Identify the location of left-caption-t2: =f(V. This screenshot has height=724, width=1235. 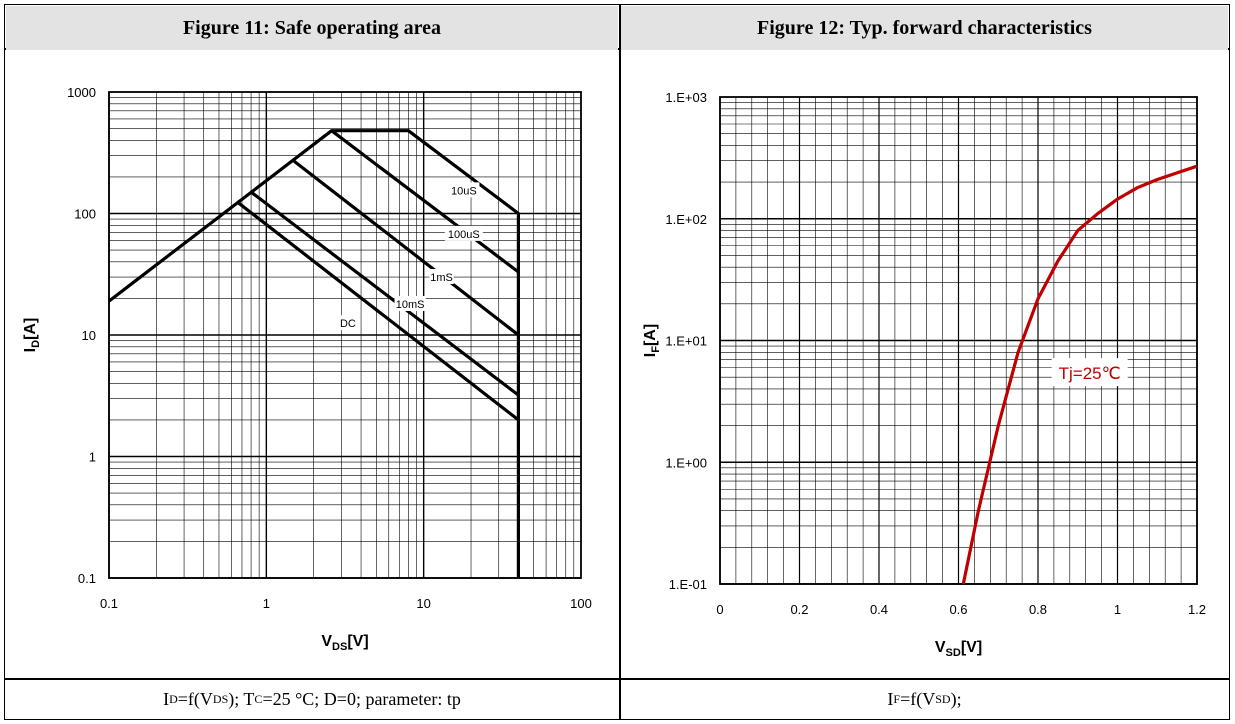
(195, 699).